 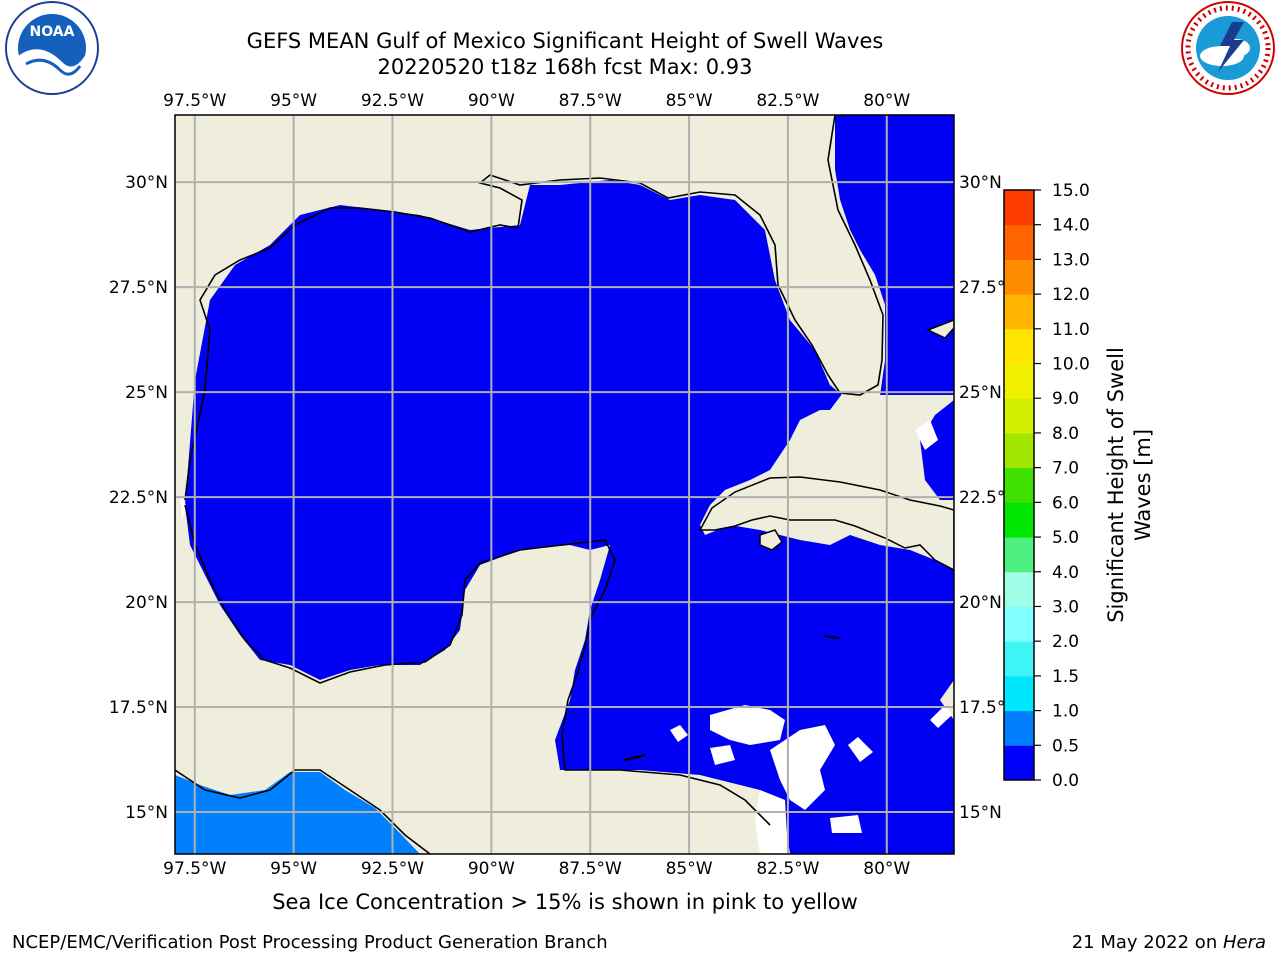 What do you see at coordinates (1065, 712) in the screenshot?
I see `colorbar-tick-label: 1.0` at bounding box center [1065, 712].